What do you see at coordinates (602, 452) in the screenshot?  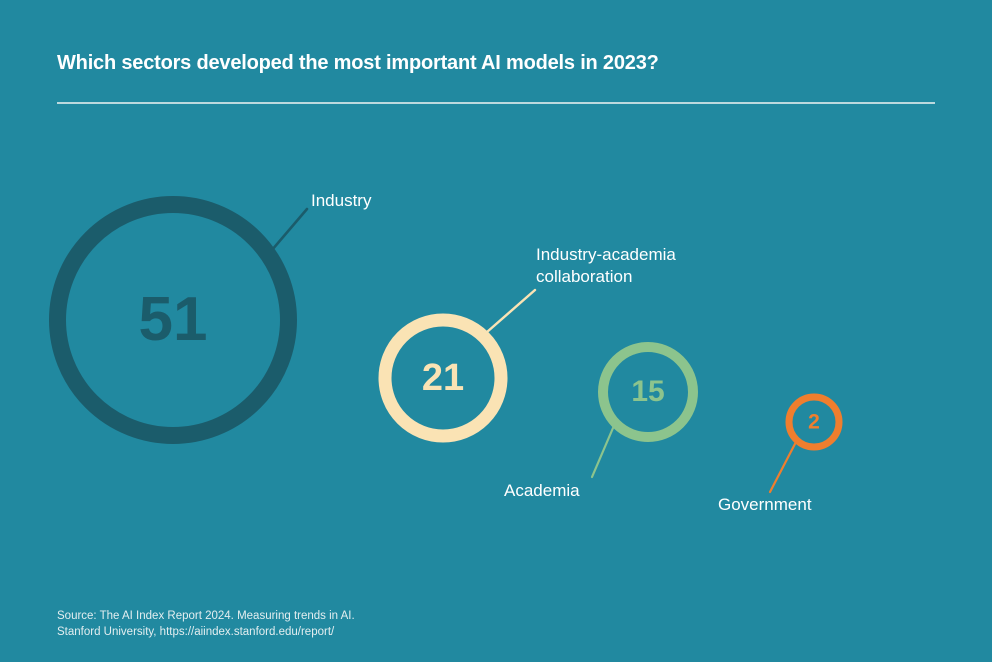 I see `leader-line-academia` at bounding box center [602, 452].